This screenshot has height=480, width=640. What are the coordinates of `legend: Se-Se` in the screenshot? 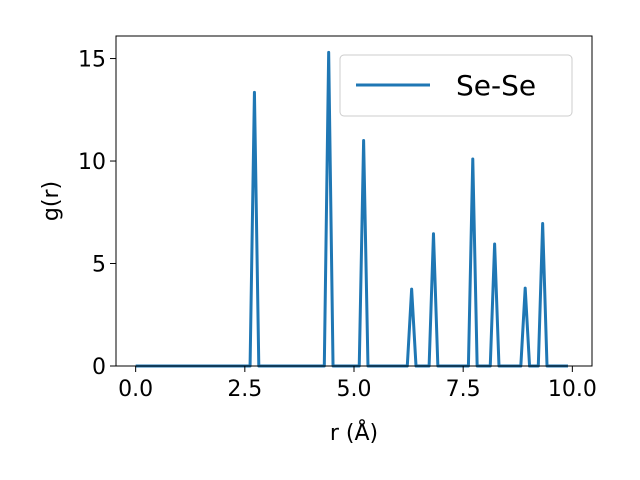 It's located at (456, 85).